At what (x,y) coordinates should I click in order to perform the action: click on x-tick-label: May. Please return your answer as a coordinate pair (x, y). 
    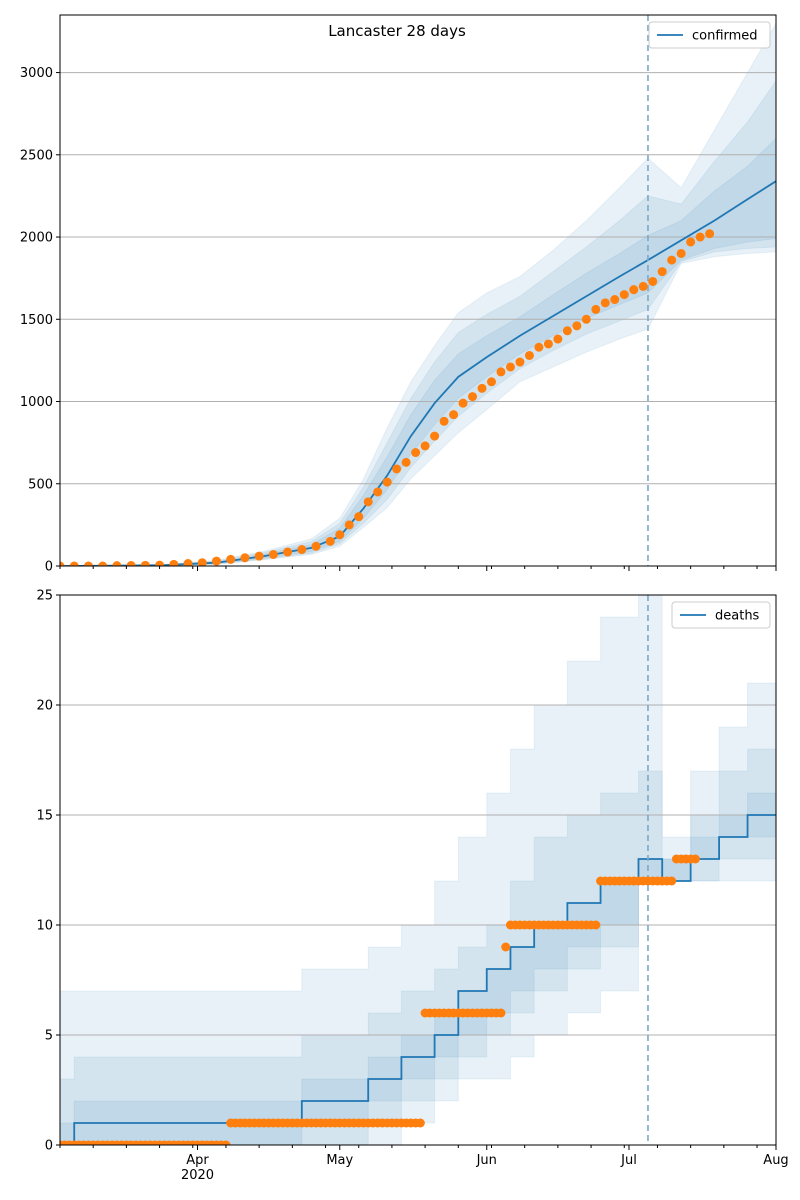
    Looking at the image, I should click on (339, 1160).